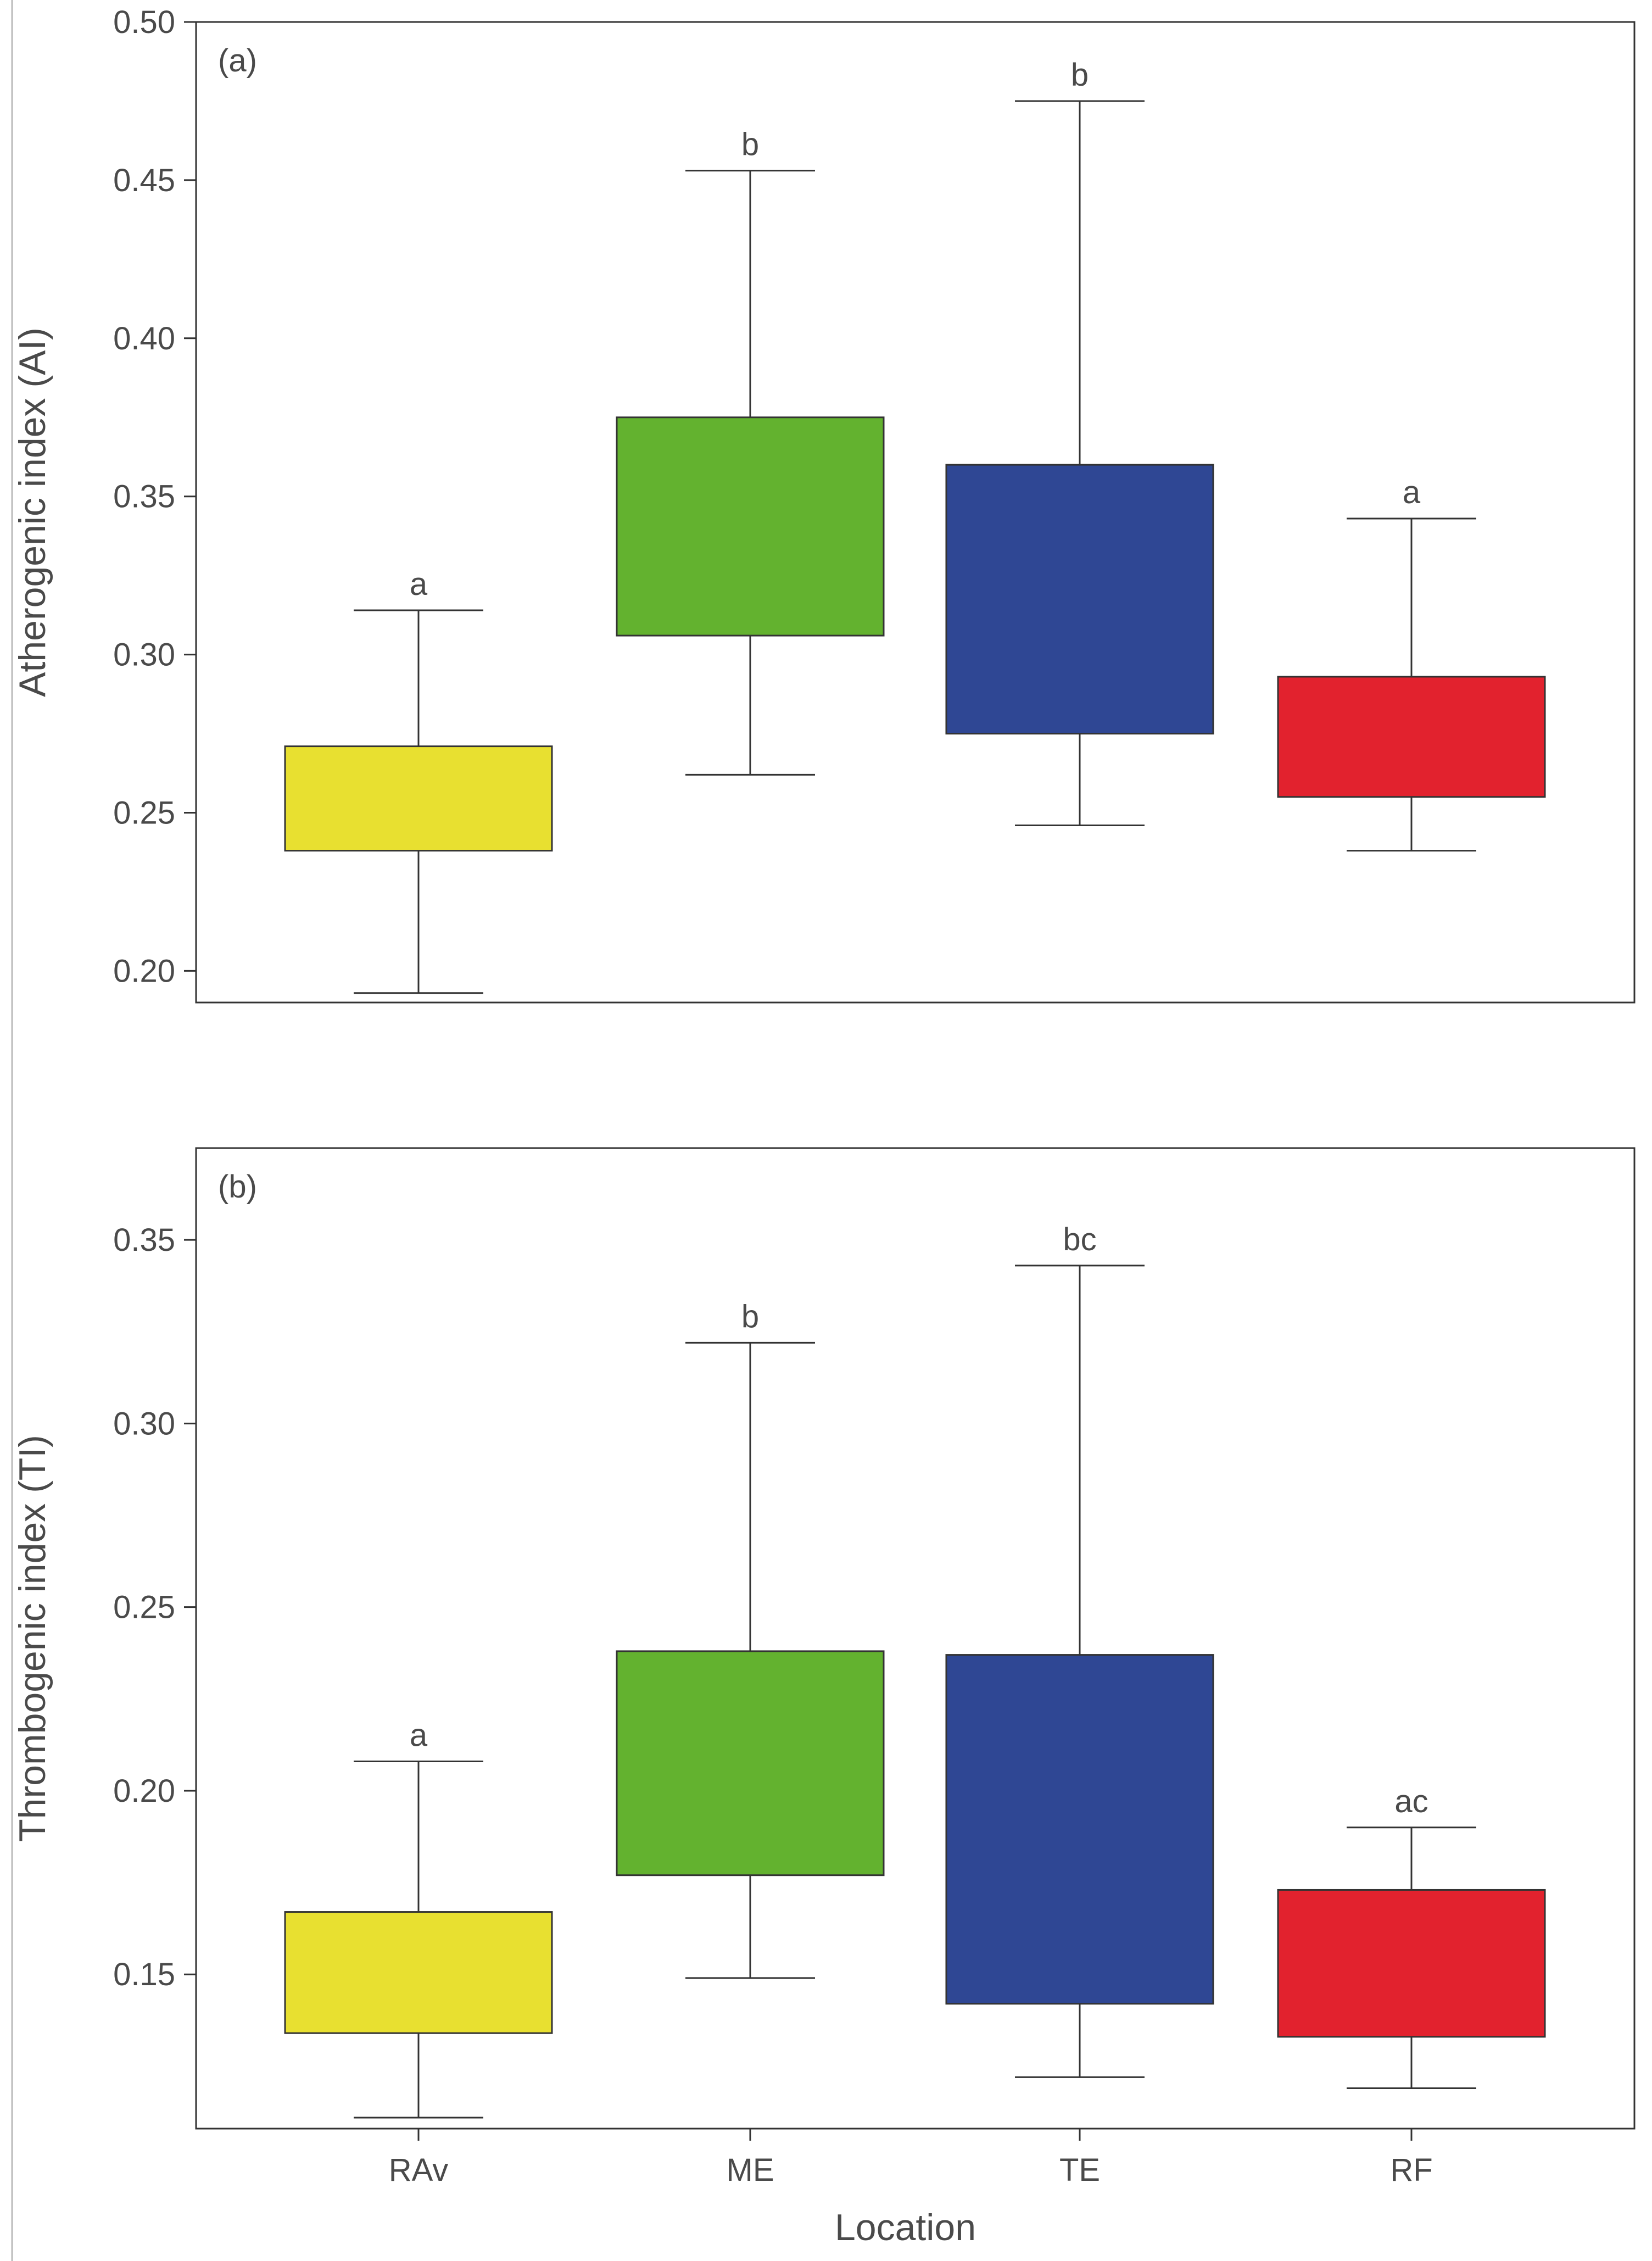 This screenshot has height=2261, width=1652. I want to click on y-tick-label: 0.40, so click(144, 339).